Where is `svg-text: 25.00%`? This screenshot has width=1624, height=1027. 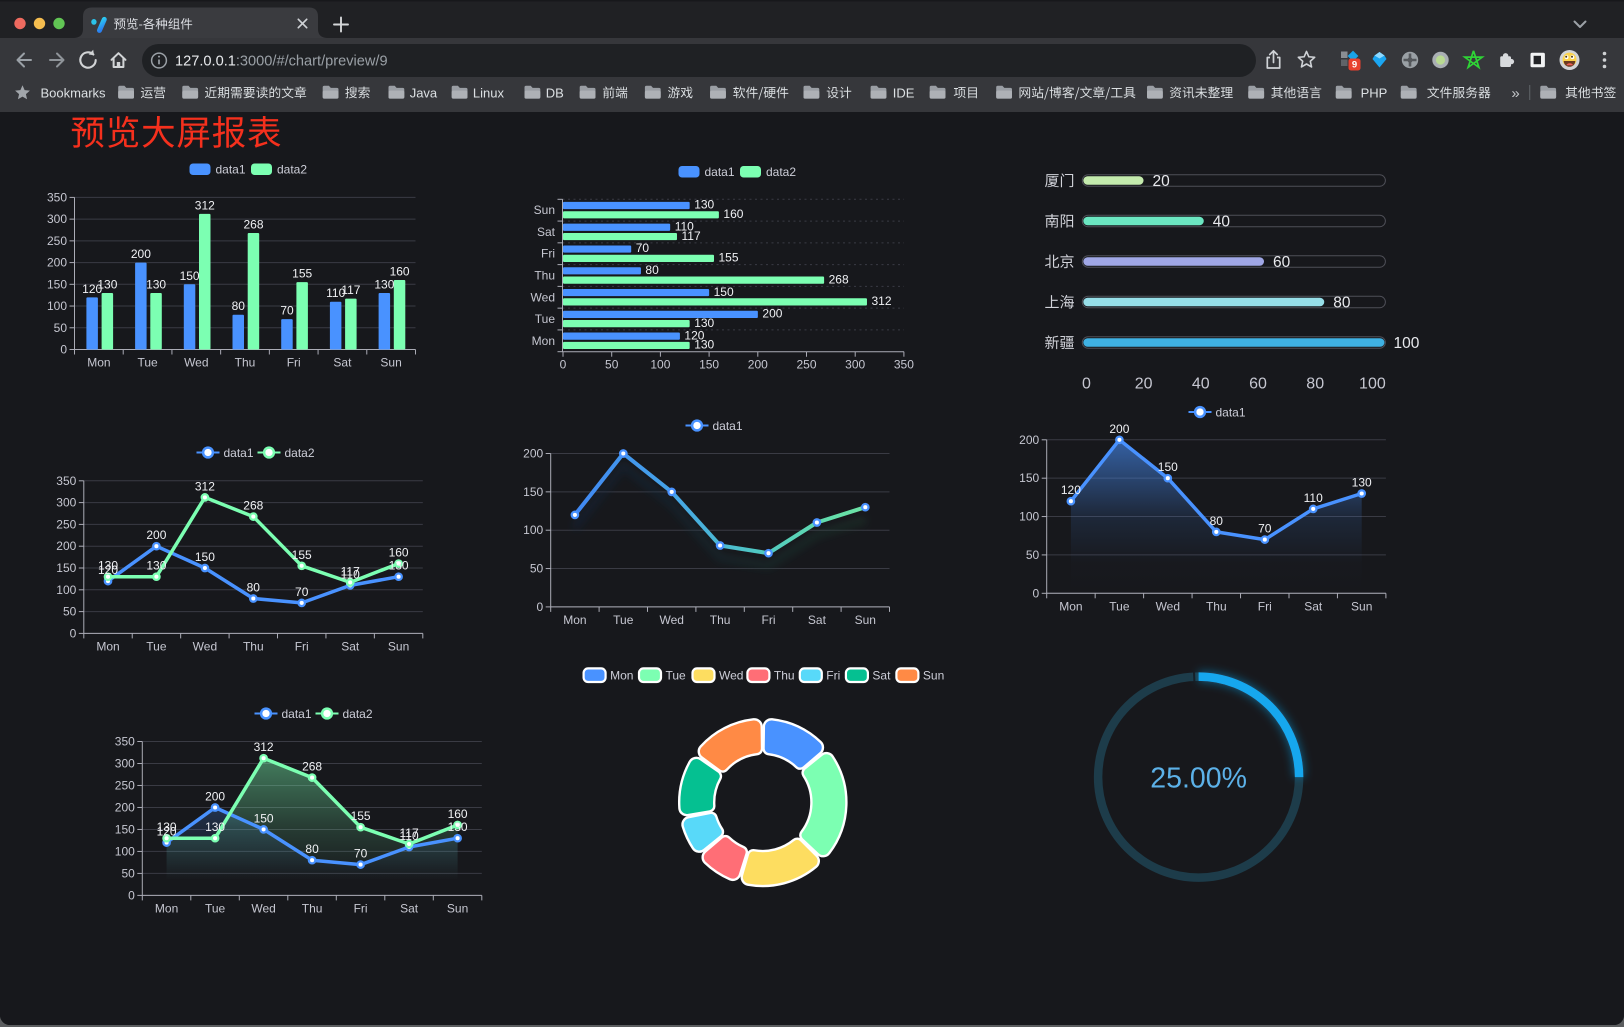
svg-text: 25.00% is located at coordinates (1198, 778).